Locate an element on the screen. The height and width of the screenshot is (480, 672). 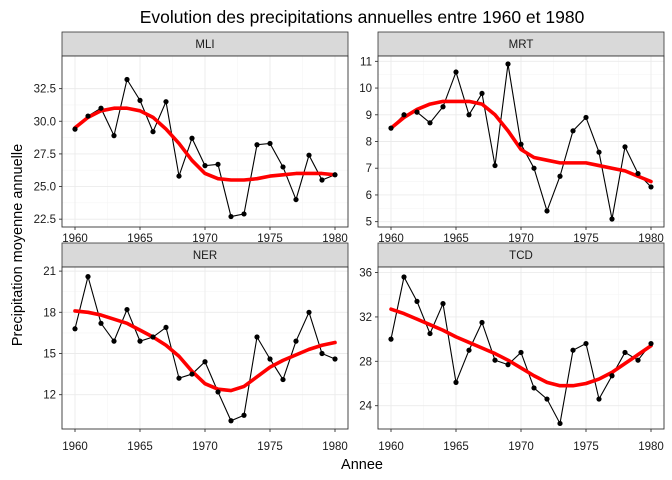
y-tick-label: 36 is located at coordinates (365, 274).